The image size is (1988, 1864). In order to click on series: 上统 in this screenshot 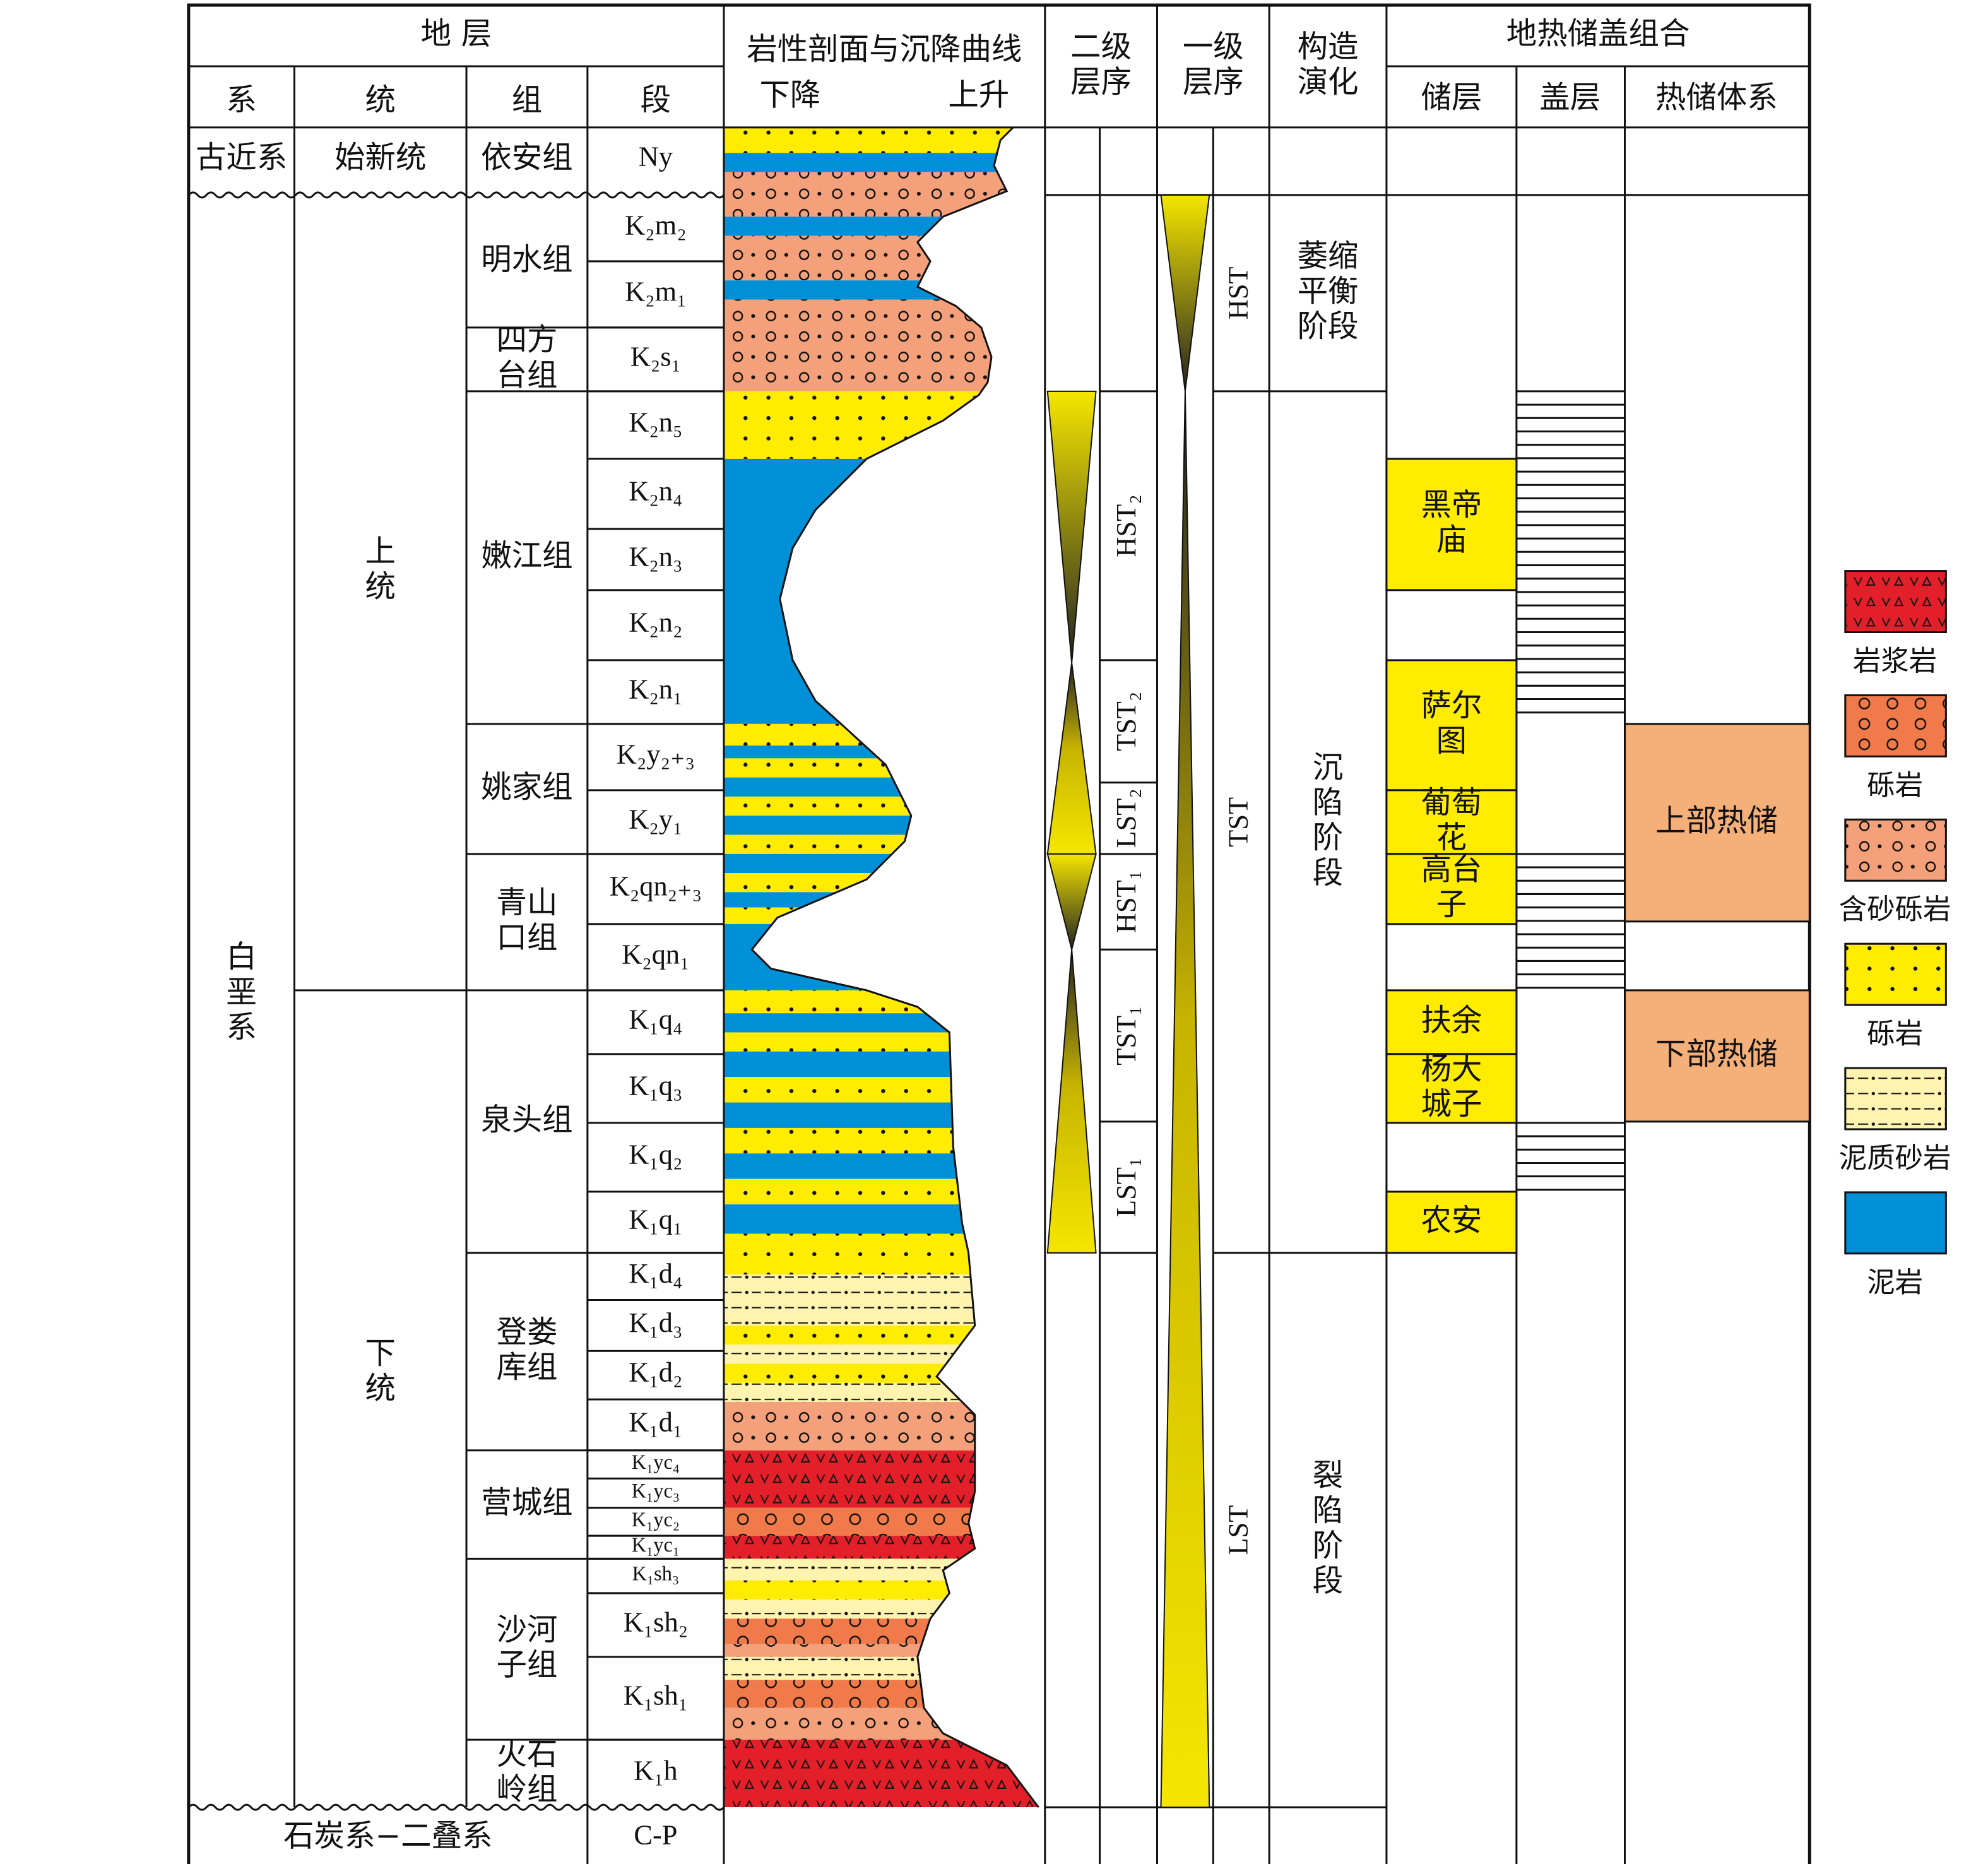, I will do `click(380, 569)`.